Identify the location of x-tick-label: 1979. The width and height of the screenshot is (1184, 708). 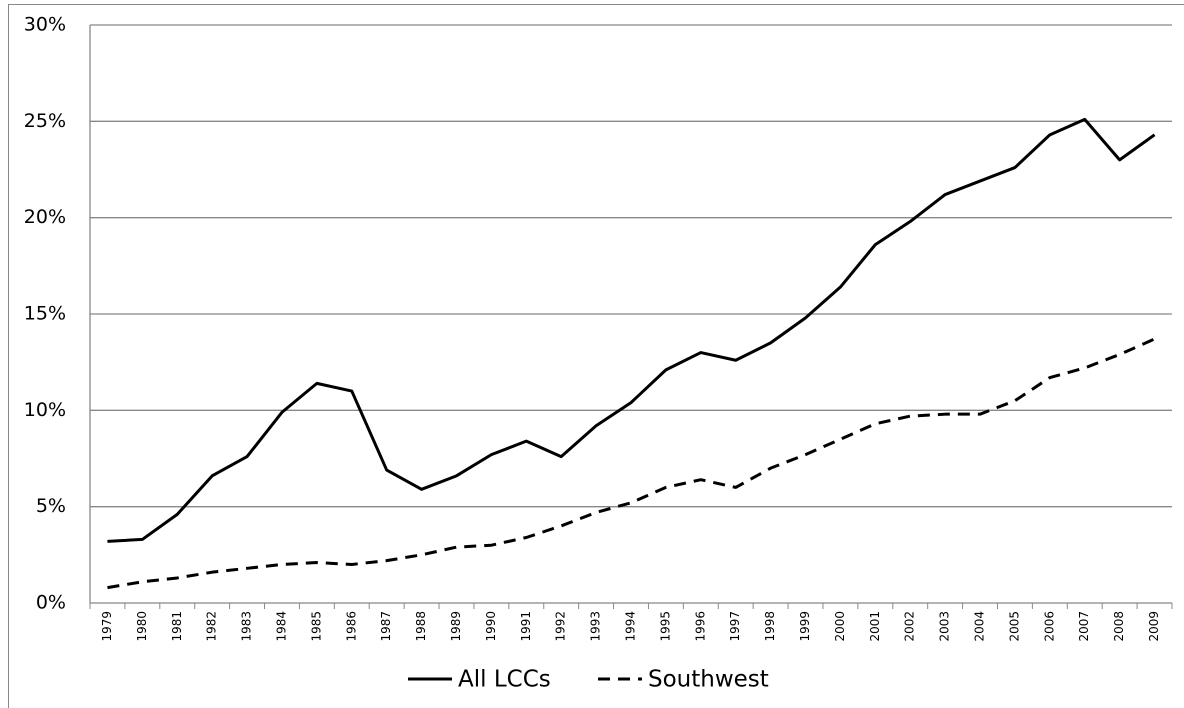
(107, 626).